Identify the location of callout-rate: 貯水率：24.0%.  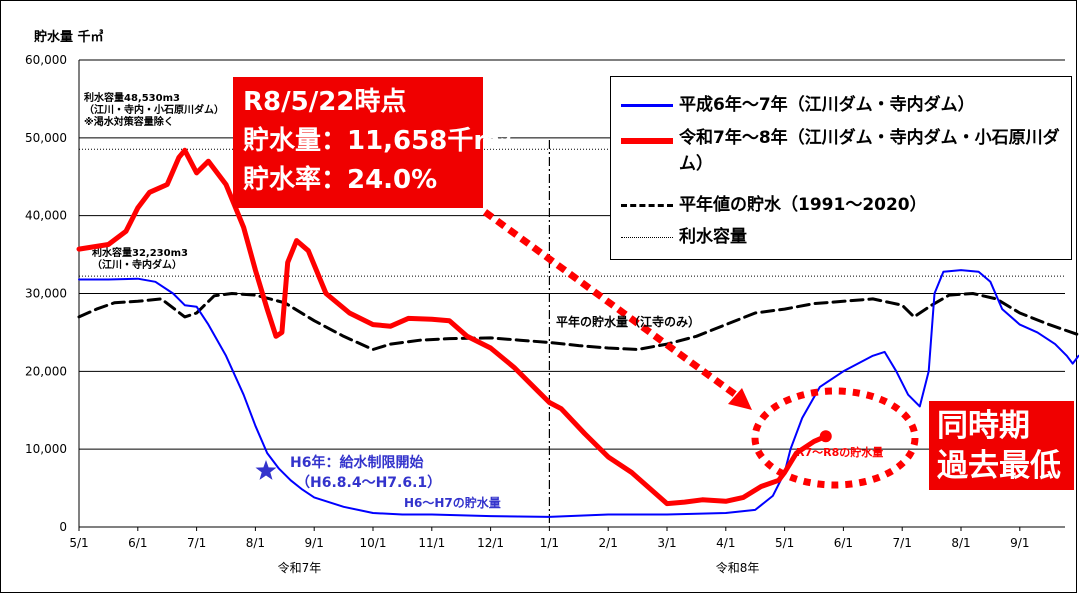
(340, 180).